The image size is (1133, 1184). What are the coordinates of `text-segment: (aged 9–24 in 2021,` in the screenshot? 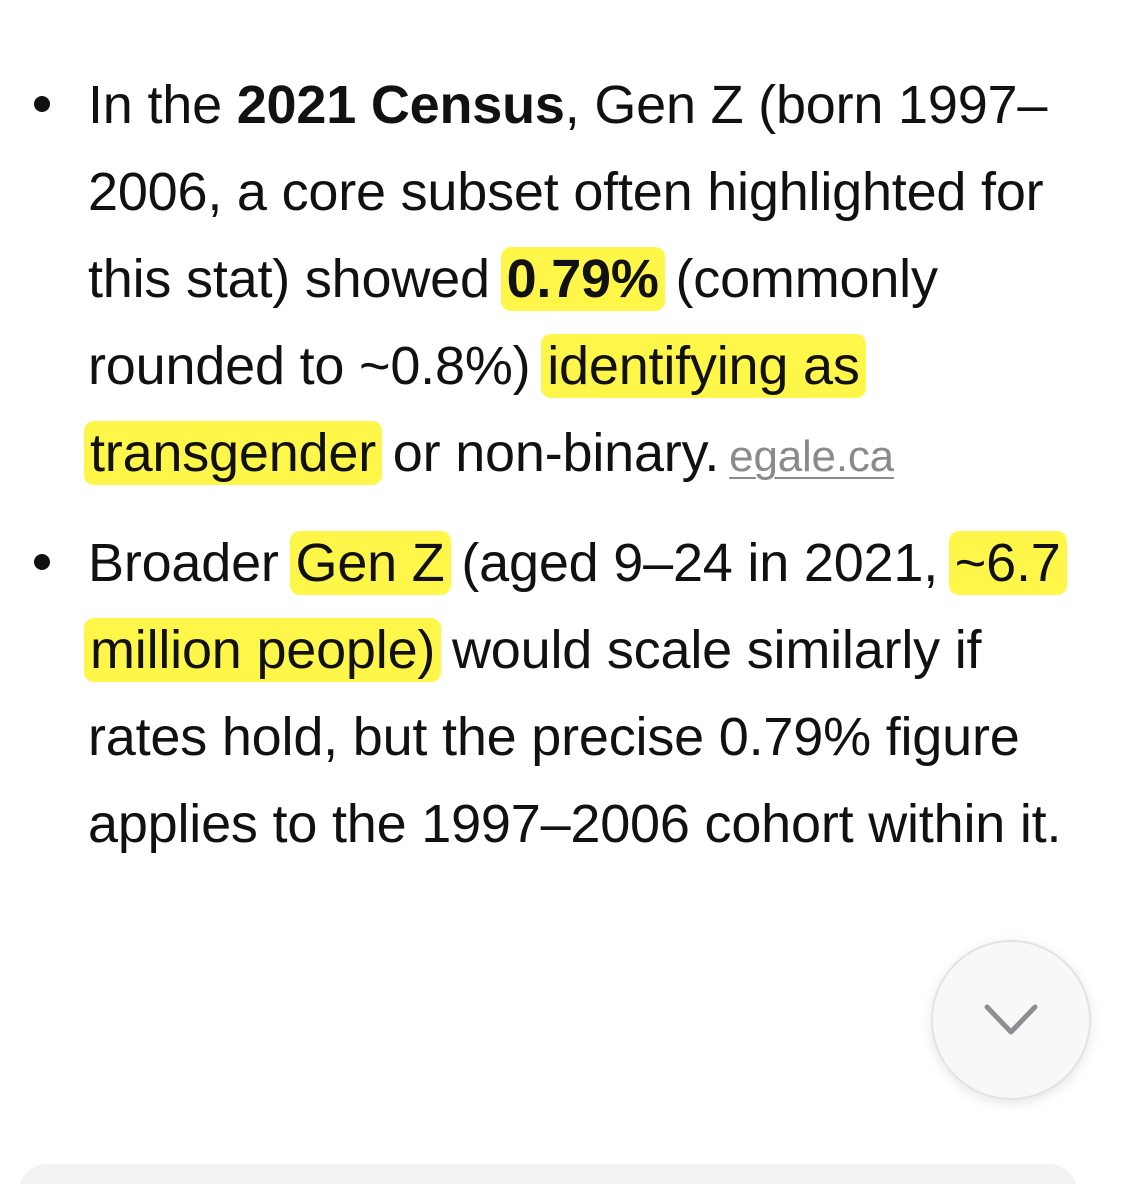 It's located at (699, 563).